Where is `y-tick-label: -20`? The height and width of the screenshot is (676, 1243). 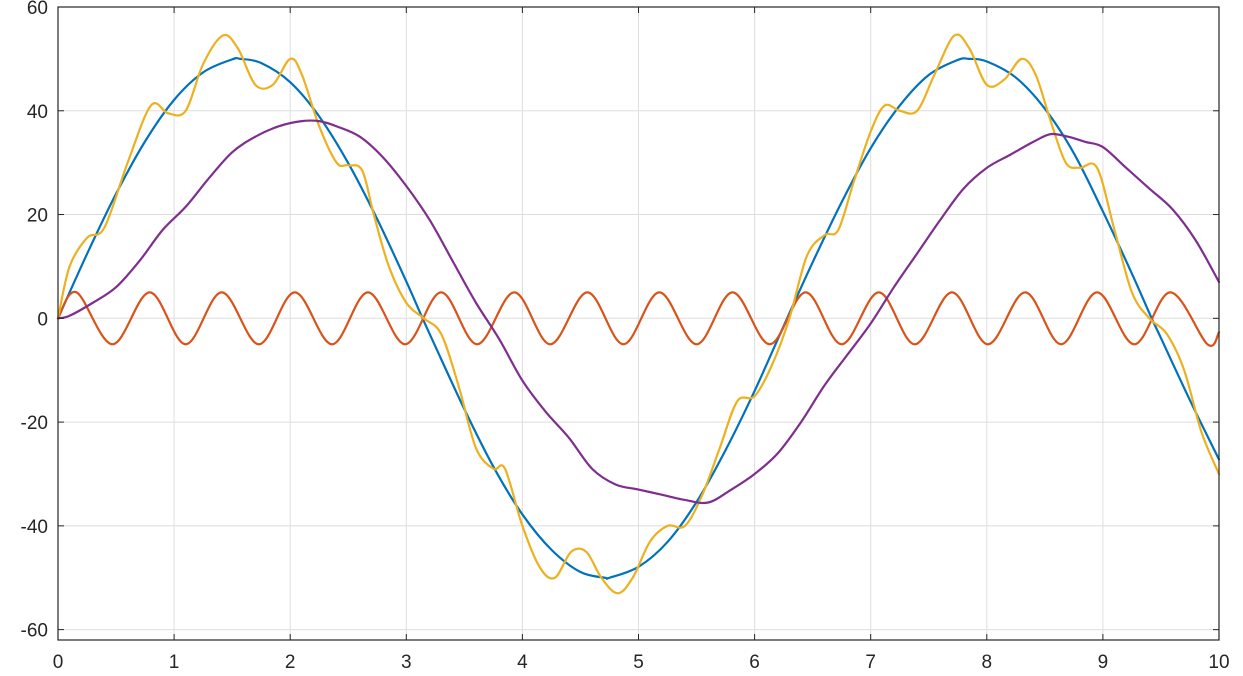
y-tick-label: -20 is located at coordinates (34, 423).